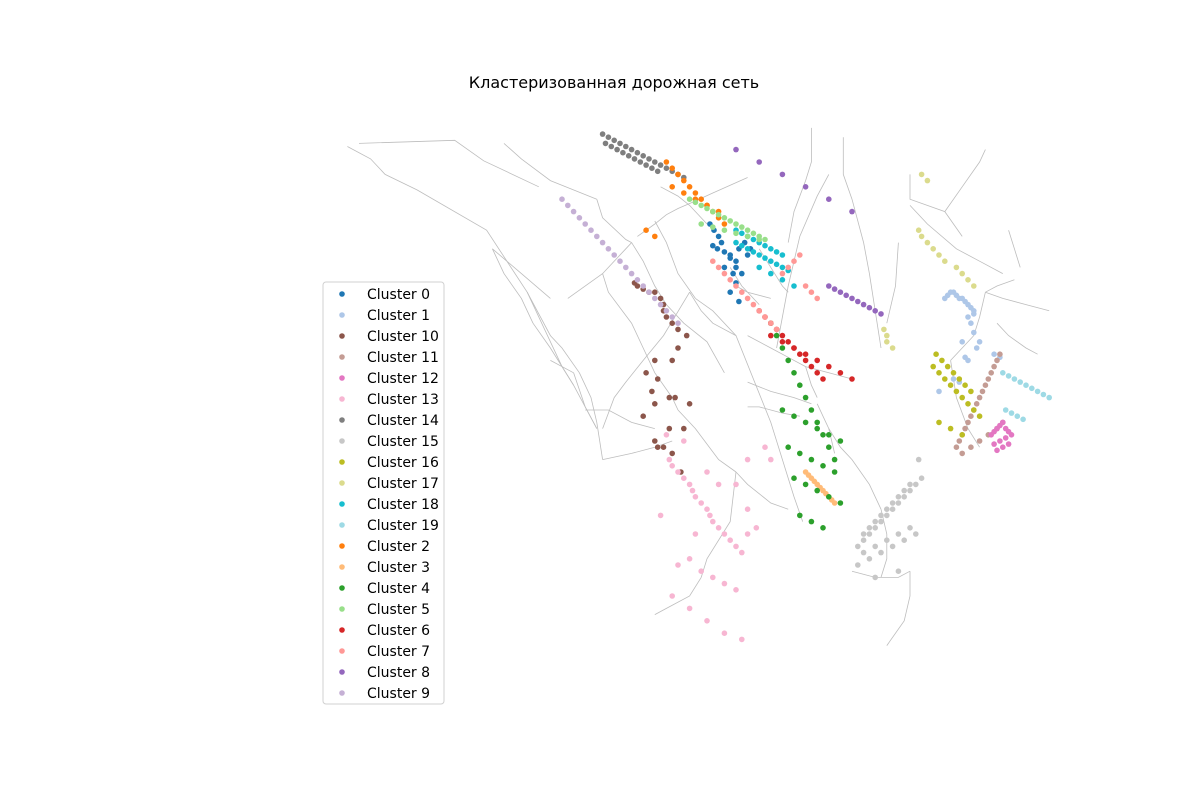 The width and height of the screenshot is (1200, 800). I want to click on legend-label: Cluster 8, so click(398, 673).